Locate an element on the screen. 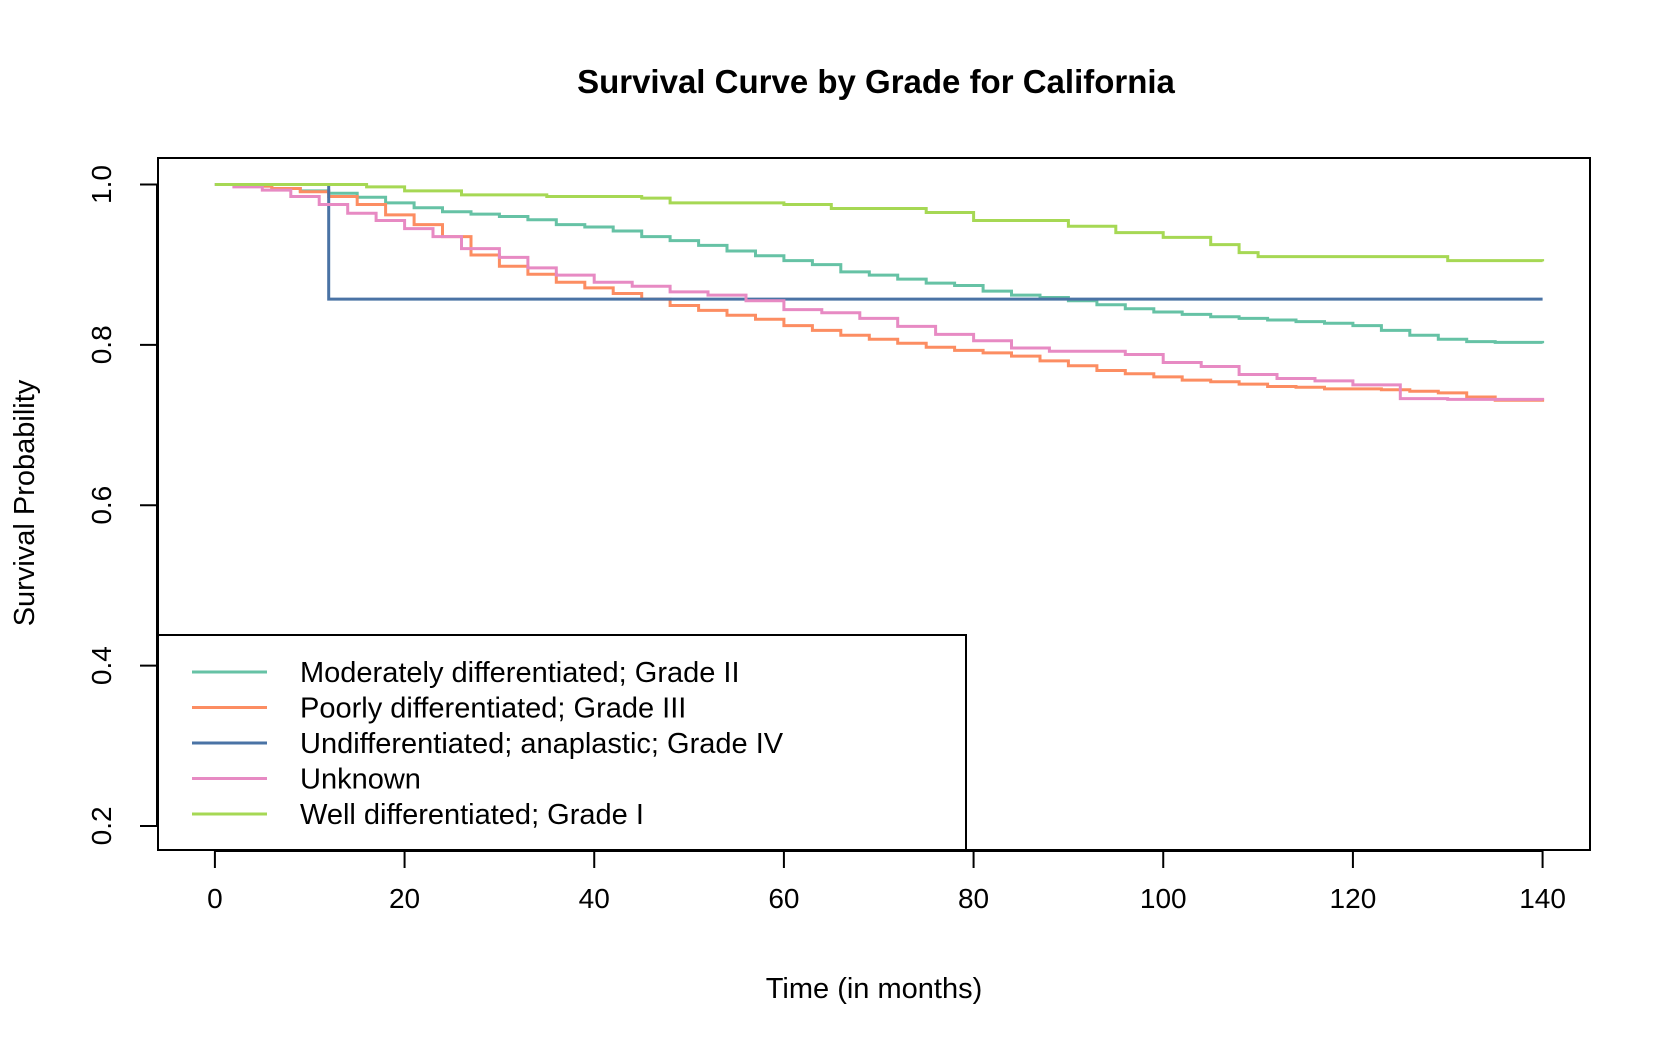 The height and width of the screenshot is (1040, 1660). x-tick-label: 140 is located at coordinates (1542, 898).